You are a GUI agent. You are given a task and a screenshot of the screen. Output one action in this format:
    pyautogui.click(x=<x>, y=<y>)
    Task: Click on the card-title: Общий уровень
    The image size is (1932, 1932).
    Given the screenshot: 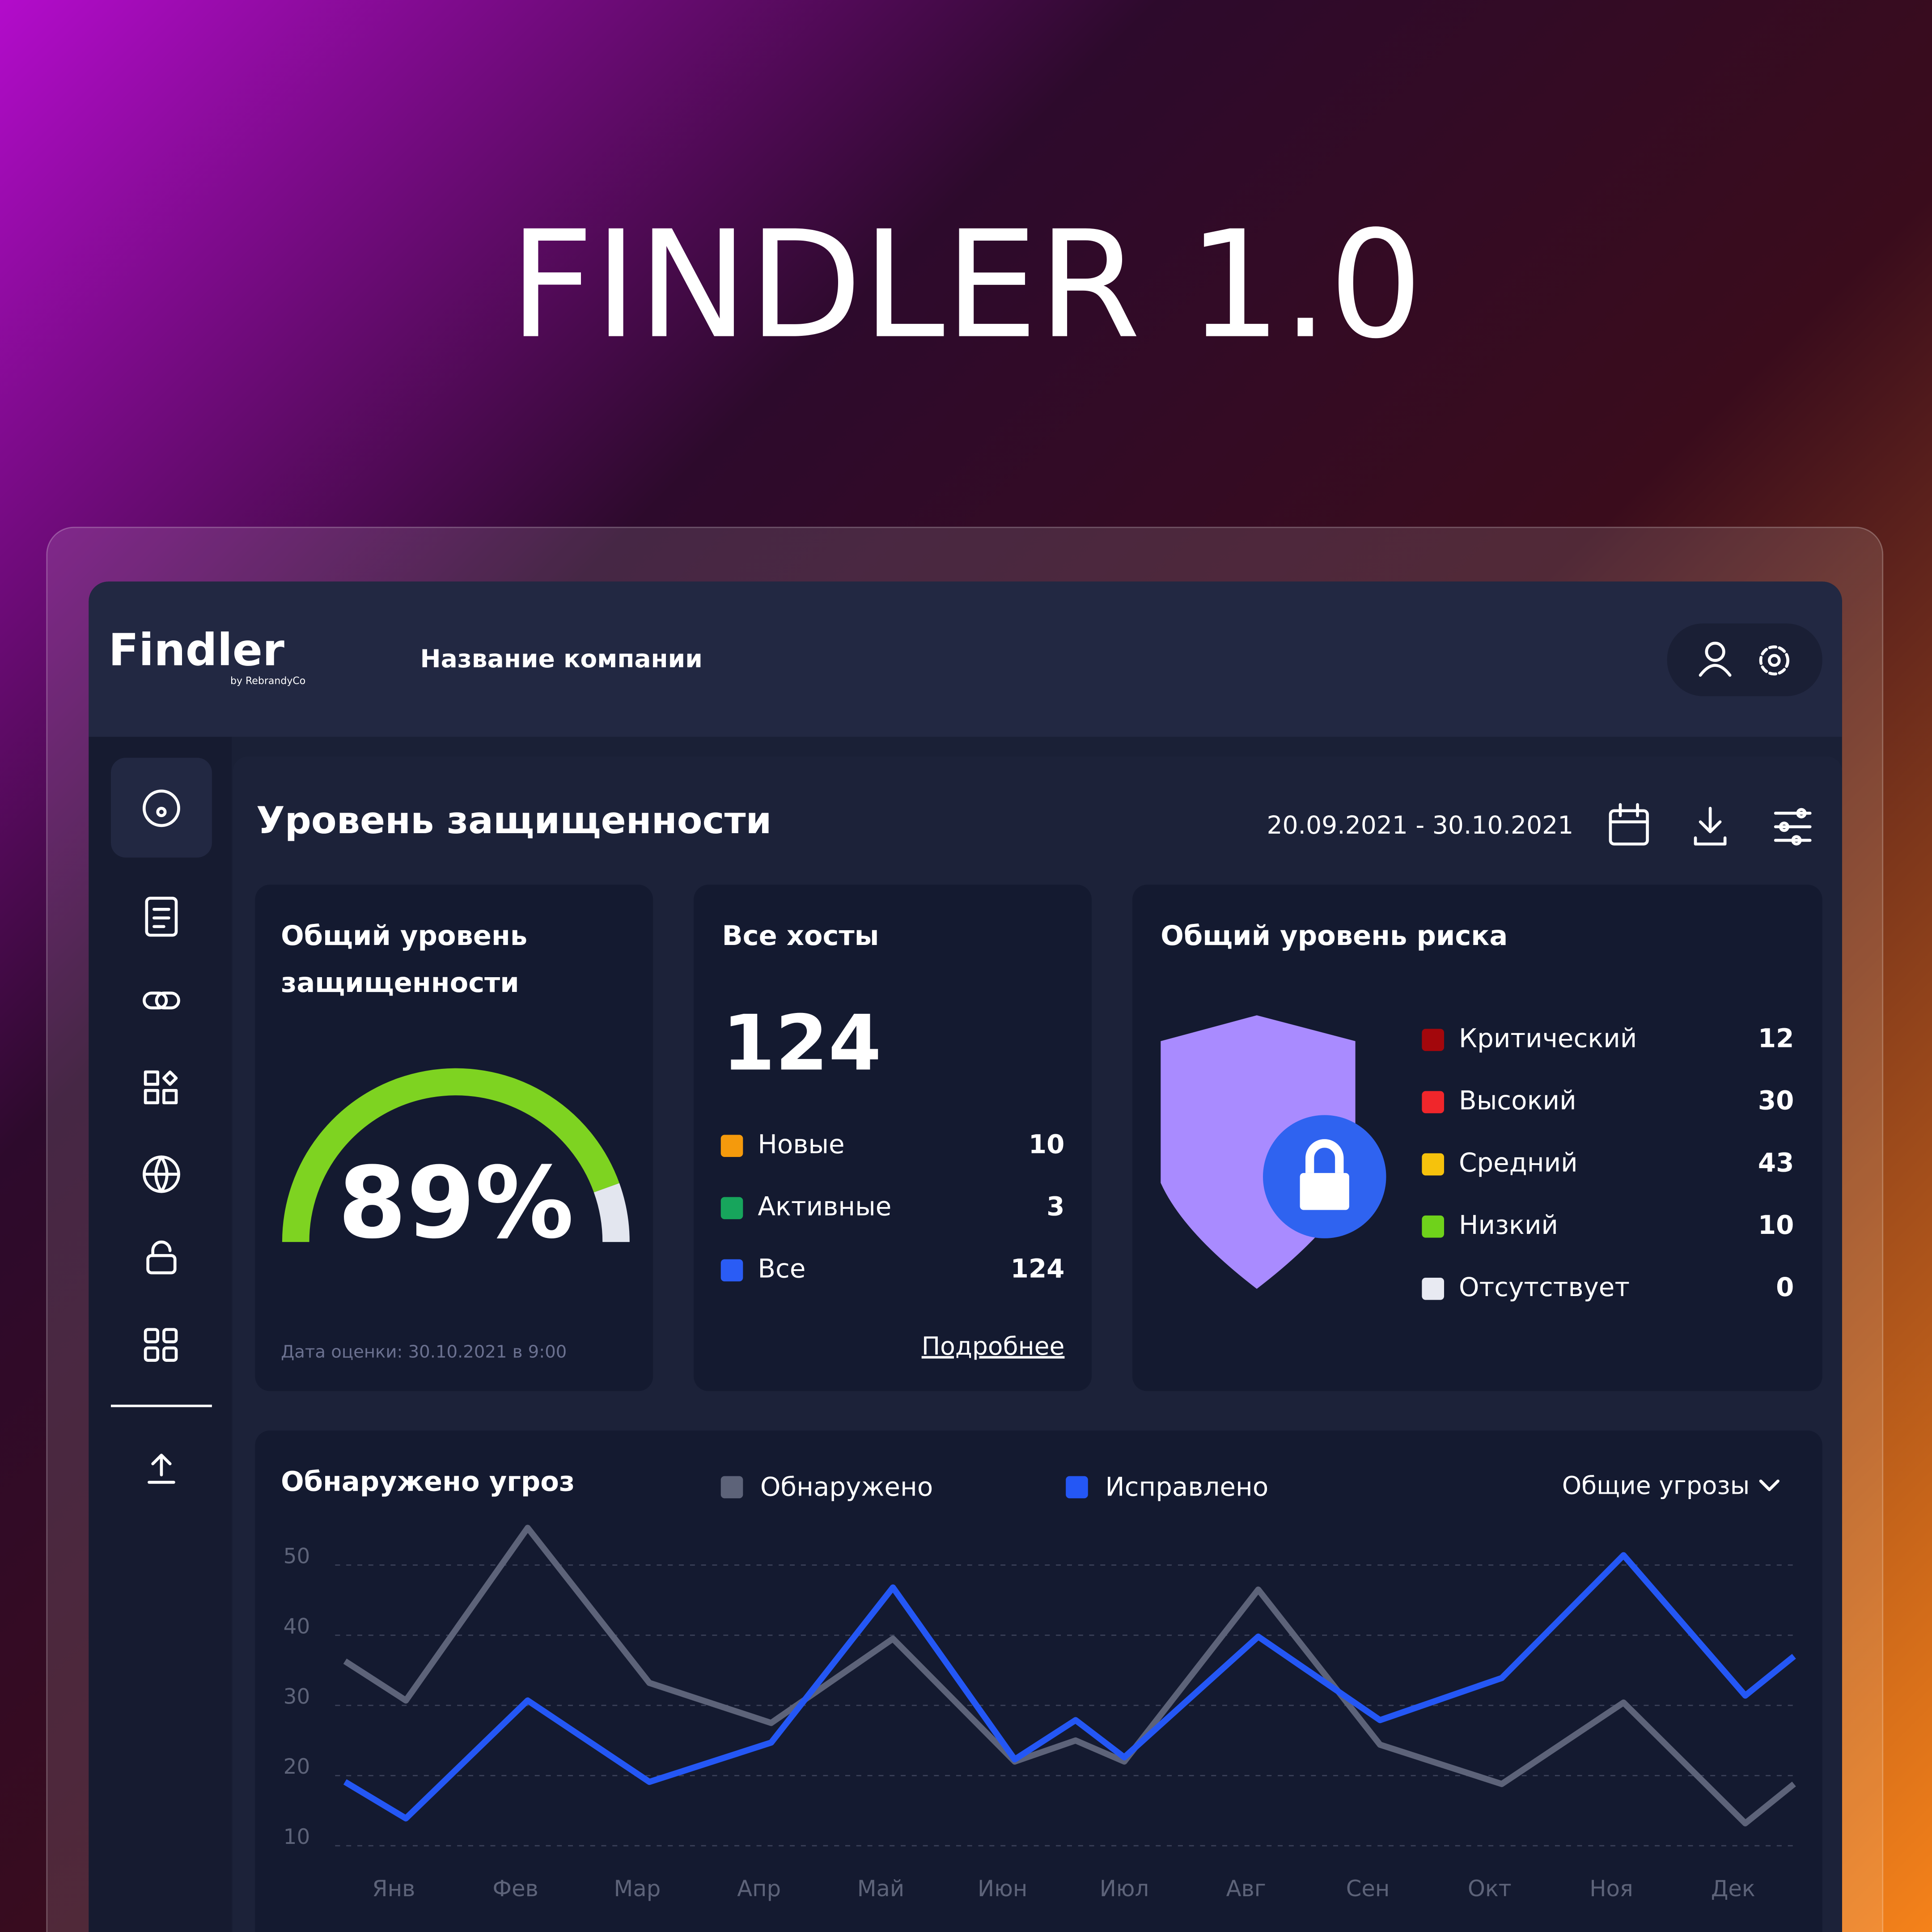 What is the action you would take?
    pyautogui.click(x=404, y=936)
    